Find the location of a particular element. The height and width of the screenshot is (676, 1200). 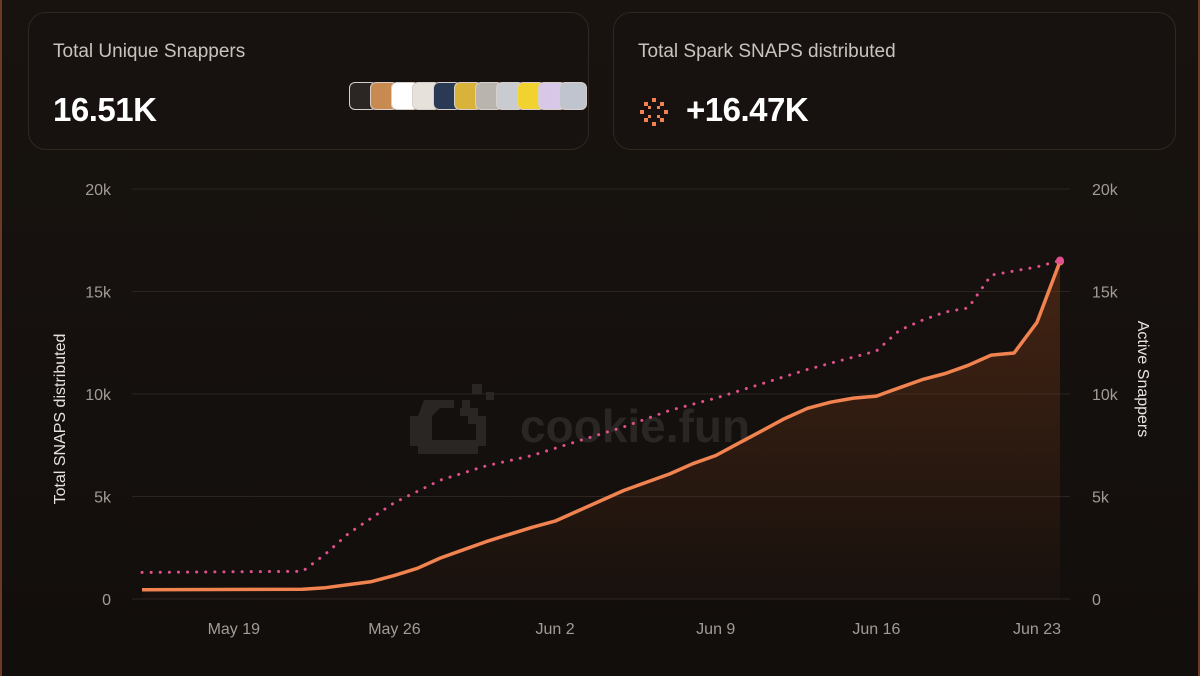

y-axis-title: Total SNAPS distributed is located at coordinates (60, 419).